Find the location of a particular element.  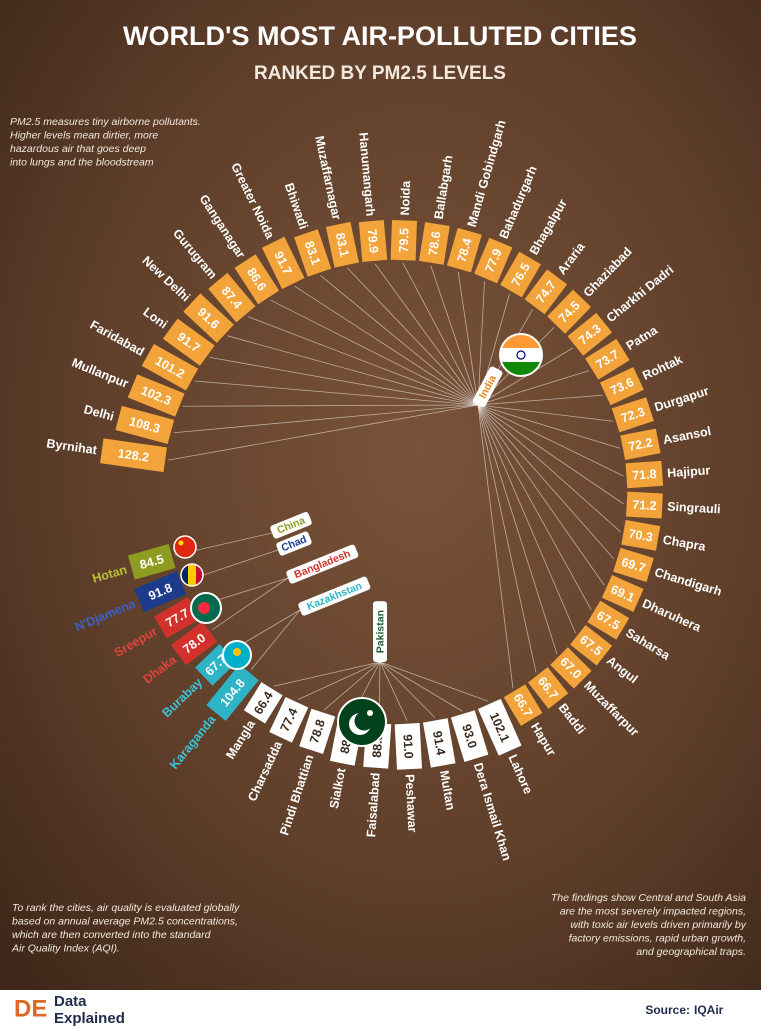

note-line: factory emissions, rapid urban growth, is located at coordinates (657, 938).